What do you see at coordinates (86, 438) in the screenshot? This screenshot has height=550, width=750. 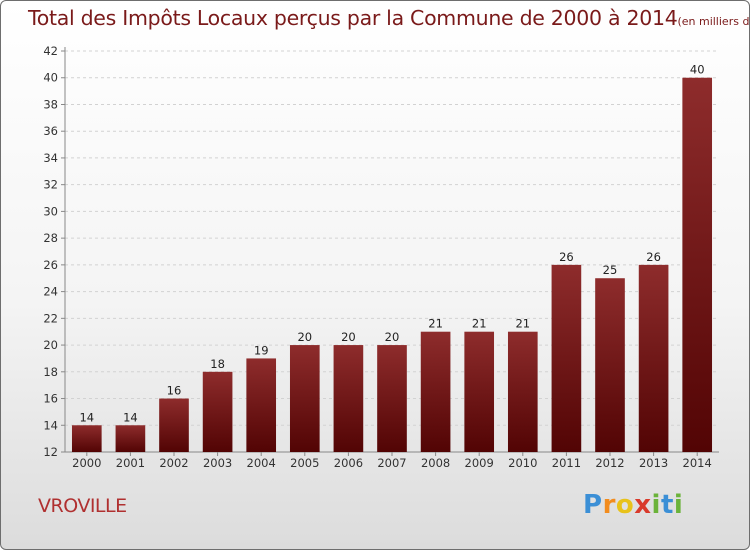 I see `bar-2000` at bounding box center [86, 438].